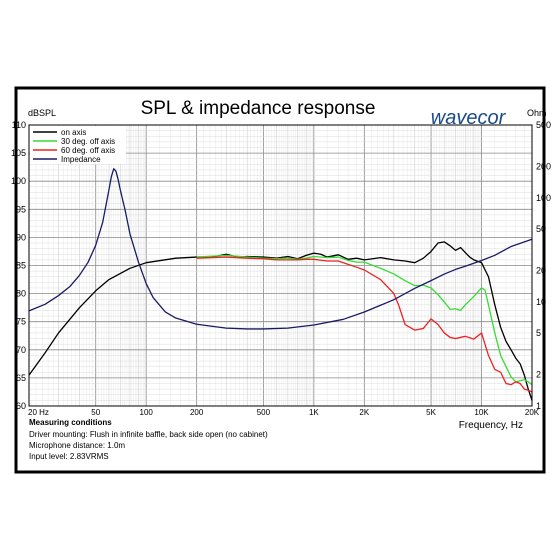  I want to click on notes-line-distance: Microphone distance: 1.0m, so click(77, 445).